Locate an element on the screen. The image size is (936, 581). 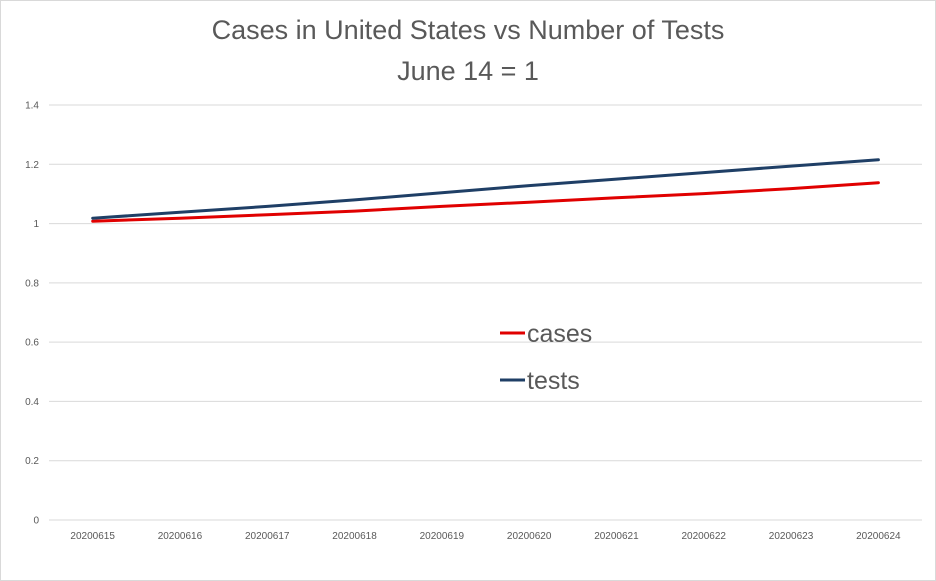
x-tick-label: 20200615 is located at coordinates (92, 536).